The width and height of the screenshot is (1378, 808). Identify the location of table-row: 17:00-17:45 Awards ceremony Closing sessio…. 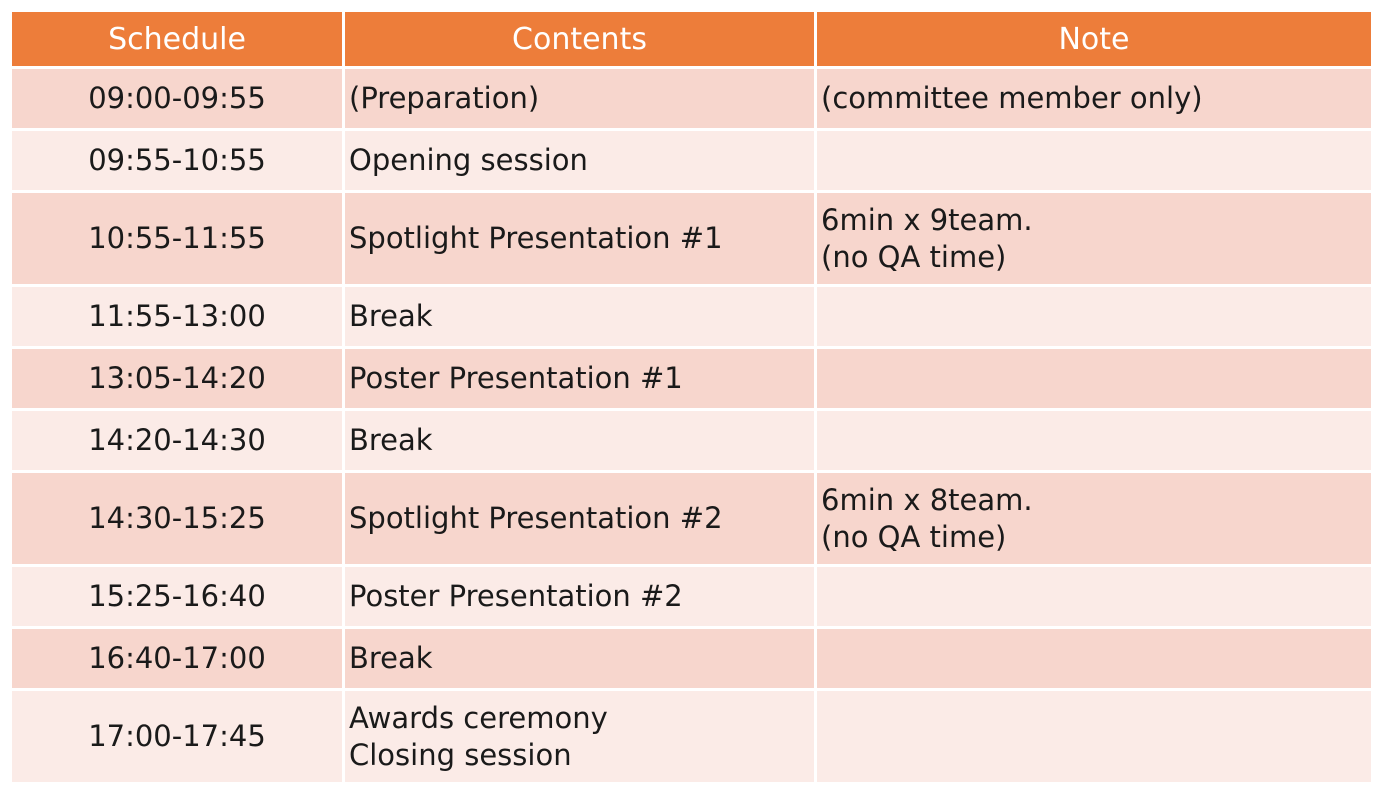
(691, 736).